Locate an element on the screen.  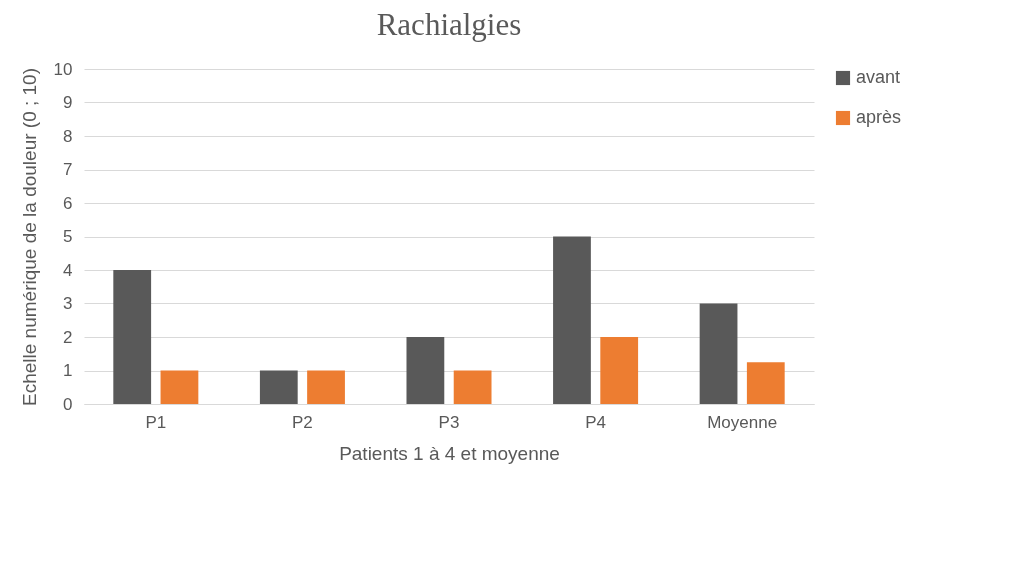
y-tick-label: 7 is located at coordinates (68, 169).